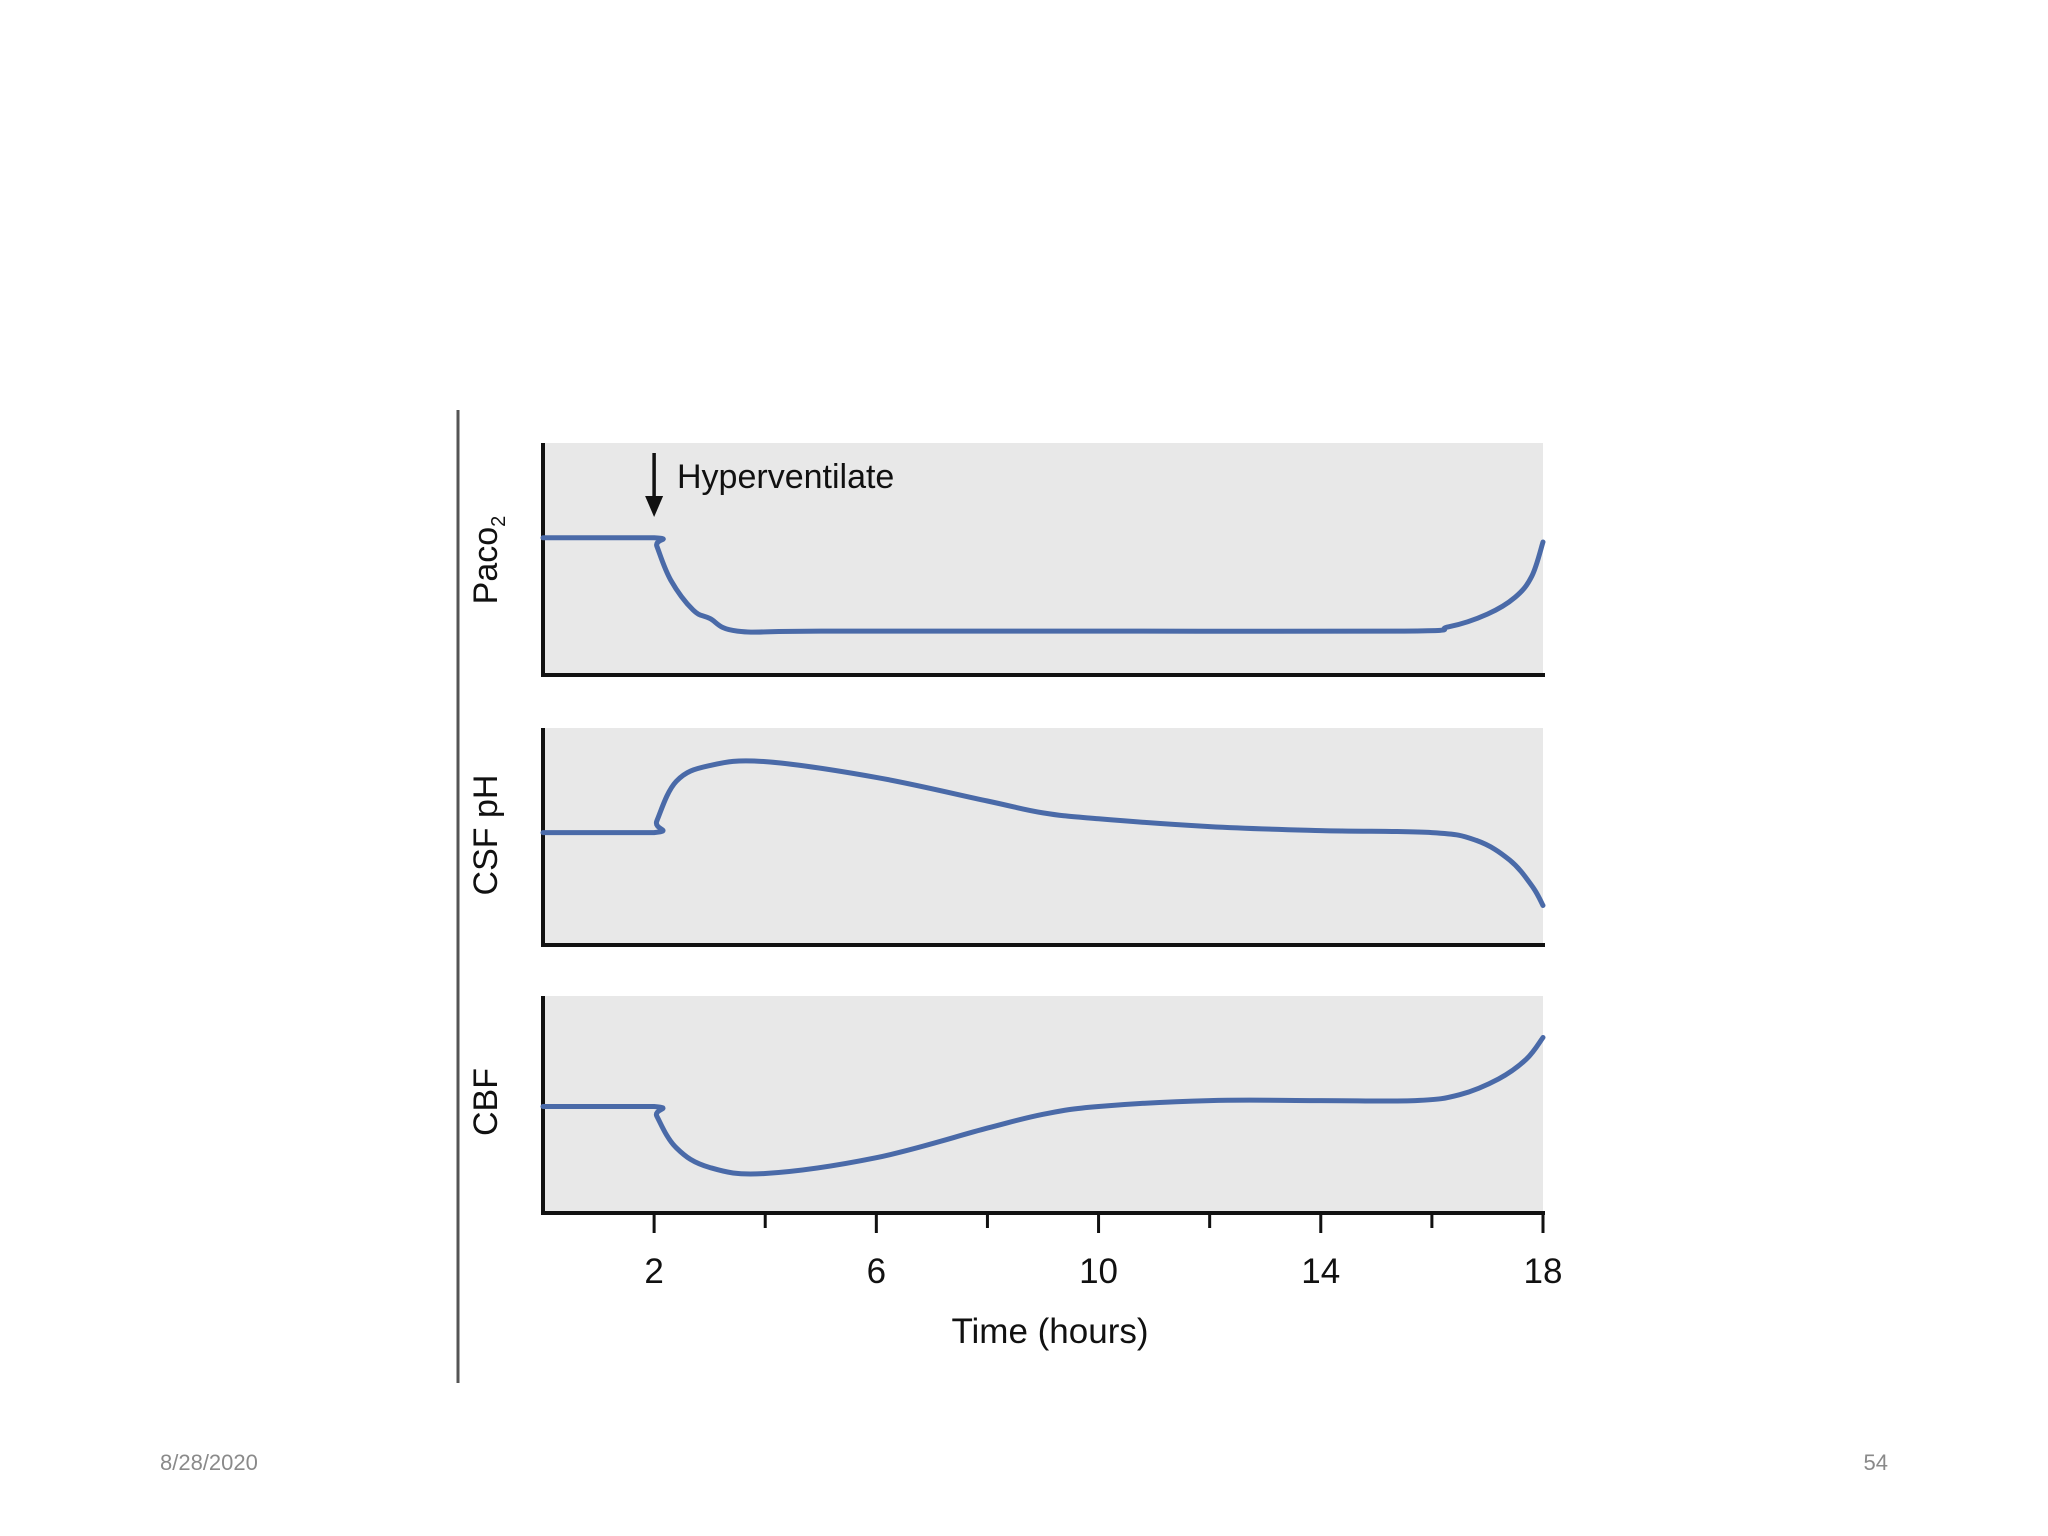 This screenshot has width=2048, height=1536. What do you see at coordinates (1543, 1271) in the screenshot?
I see `x-tick-label-18: 18` at bounding box center [1543, 1271].